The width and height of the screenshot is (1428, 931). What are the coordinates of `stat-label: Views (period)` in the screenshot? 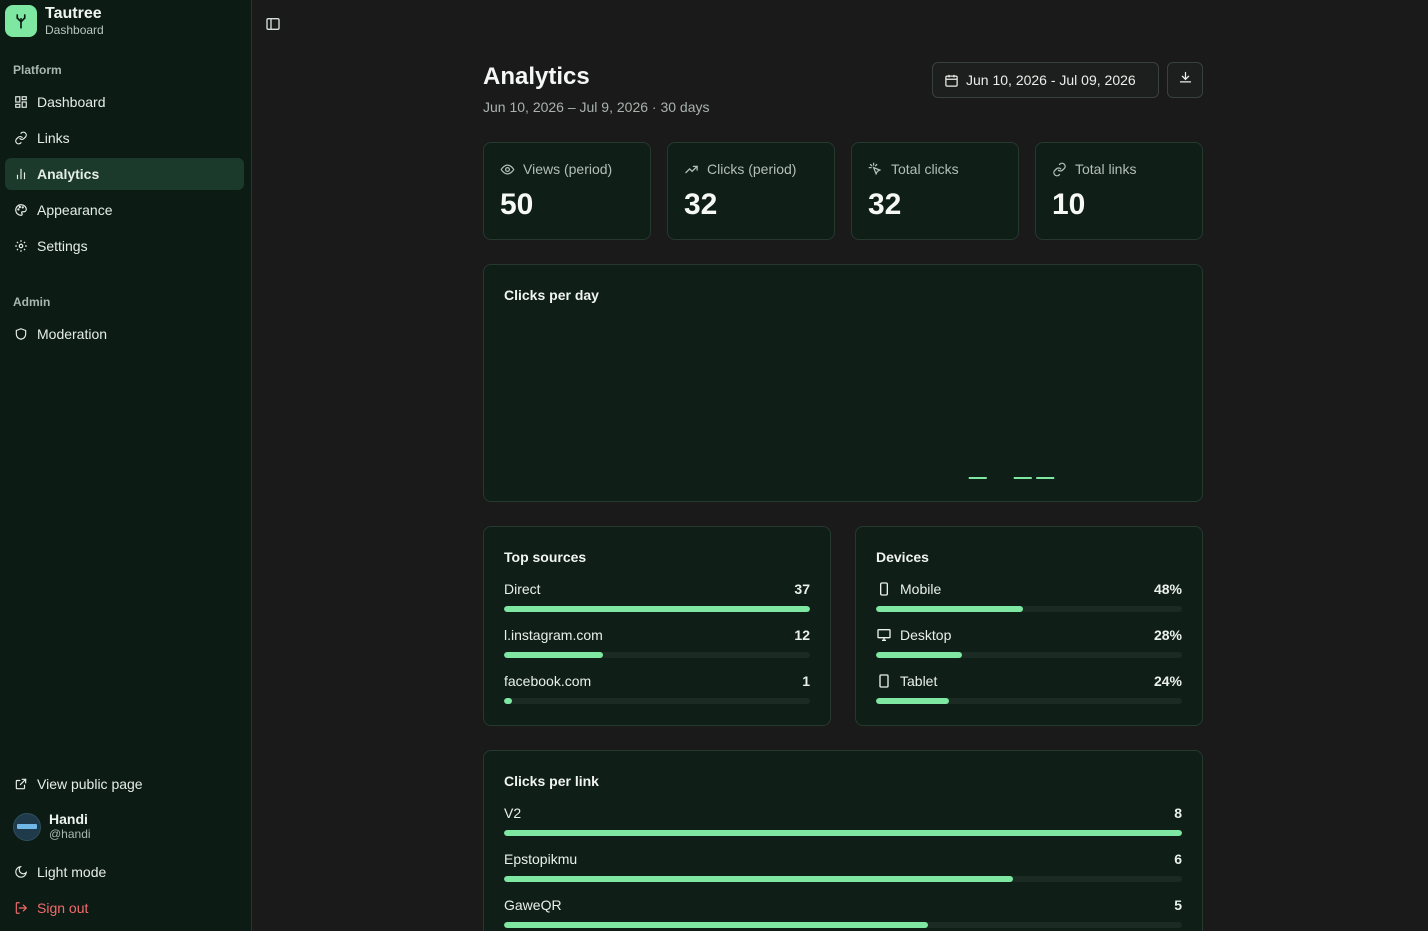 It's located at (568, 169).